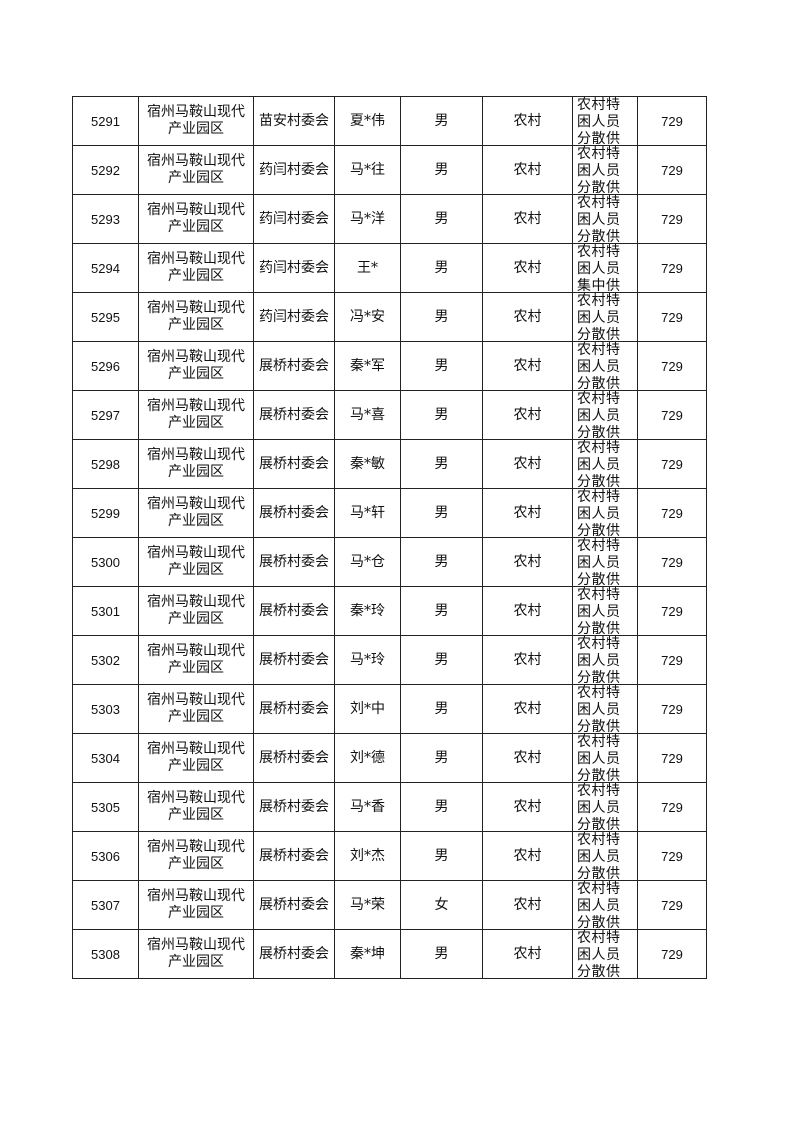  I want to click on person-name: 马*香, so click(367, 806).